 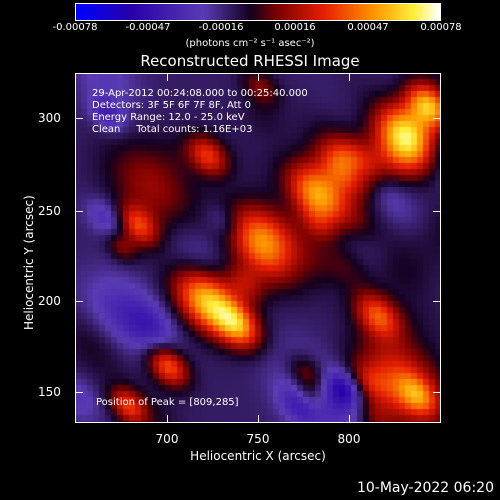 I want to click on x-tick-label: 700, so click(x=167, y=439).